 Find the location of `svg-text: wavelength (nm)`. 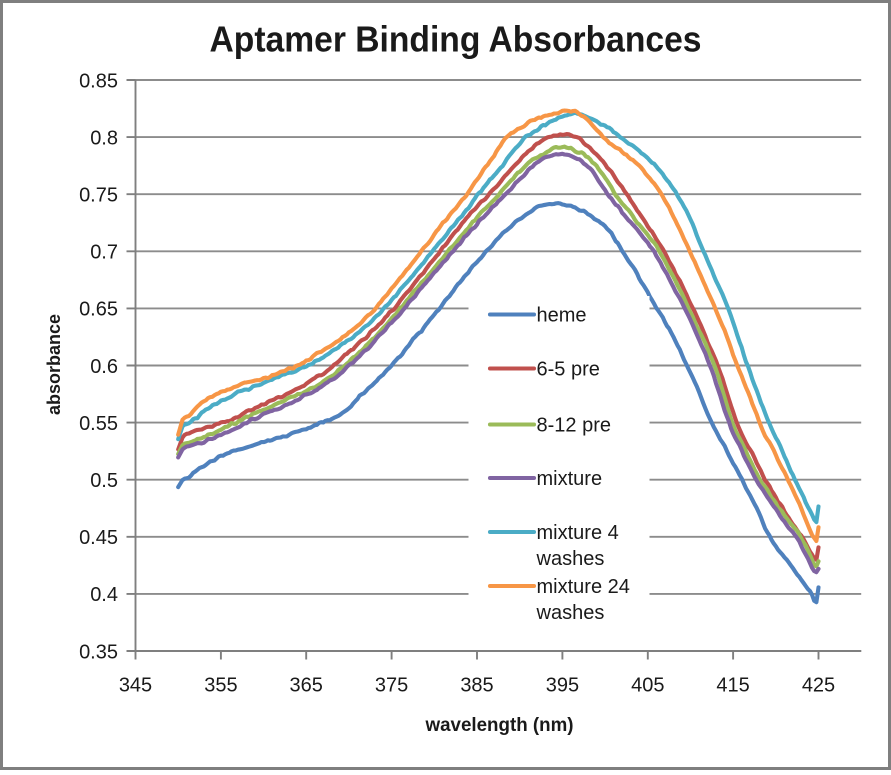

svg-text: wavelength (nm) is located at coordinates (499, 725).